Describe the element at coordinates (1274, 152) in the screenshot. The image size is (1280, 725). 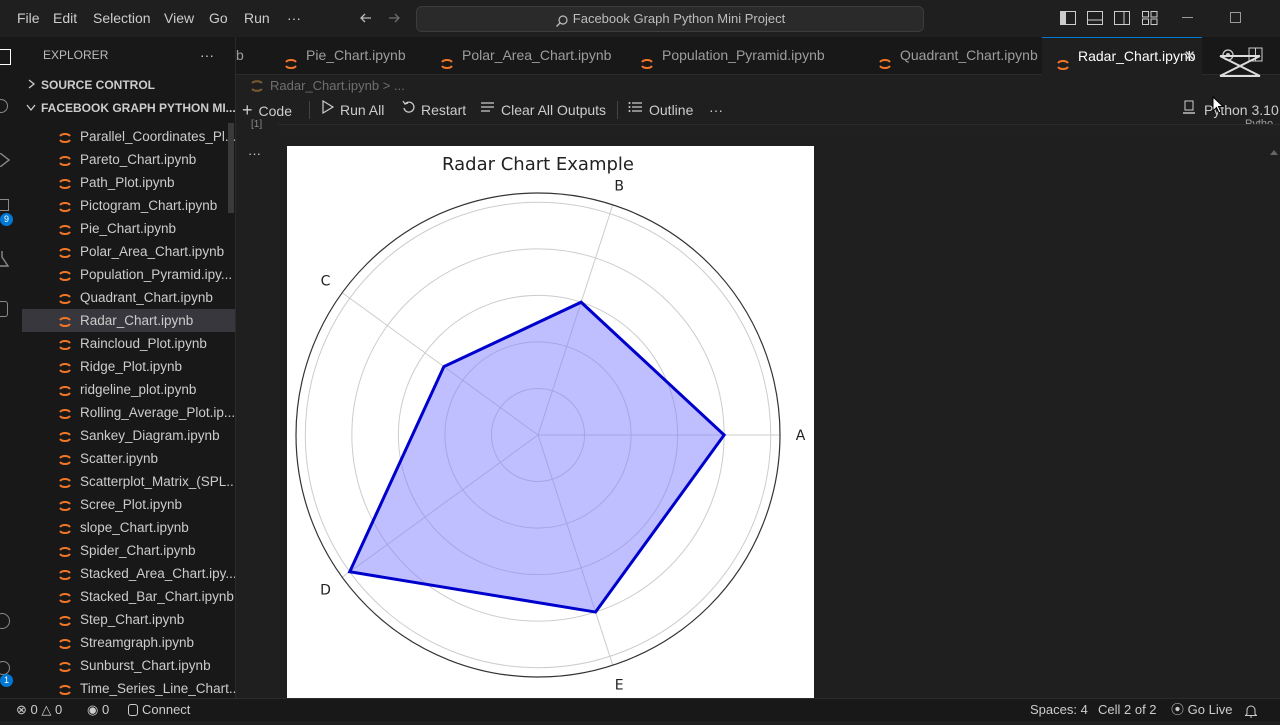
I see `scroll-up-icon` at that location.